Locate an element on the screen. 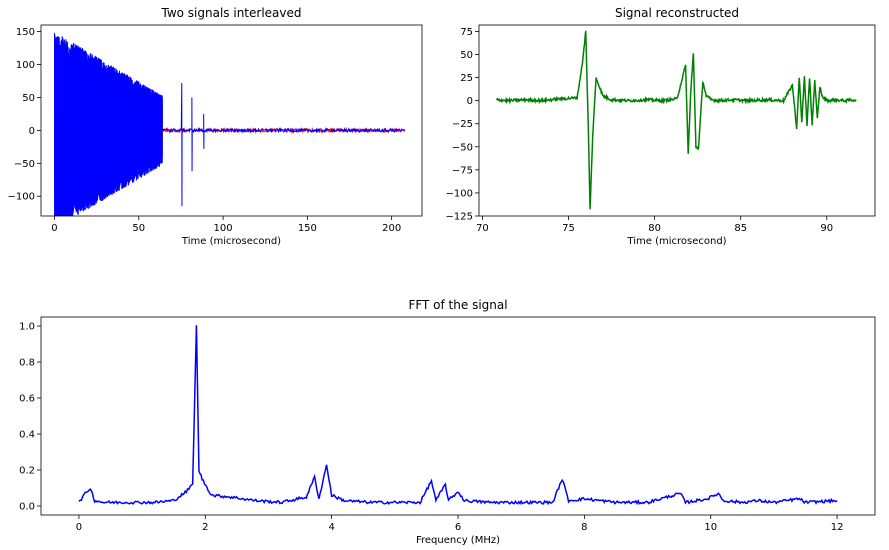 This screenshot has width=889, height=550. y-tick-label: 75 is located at coordinates (466, 32).